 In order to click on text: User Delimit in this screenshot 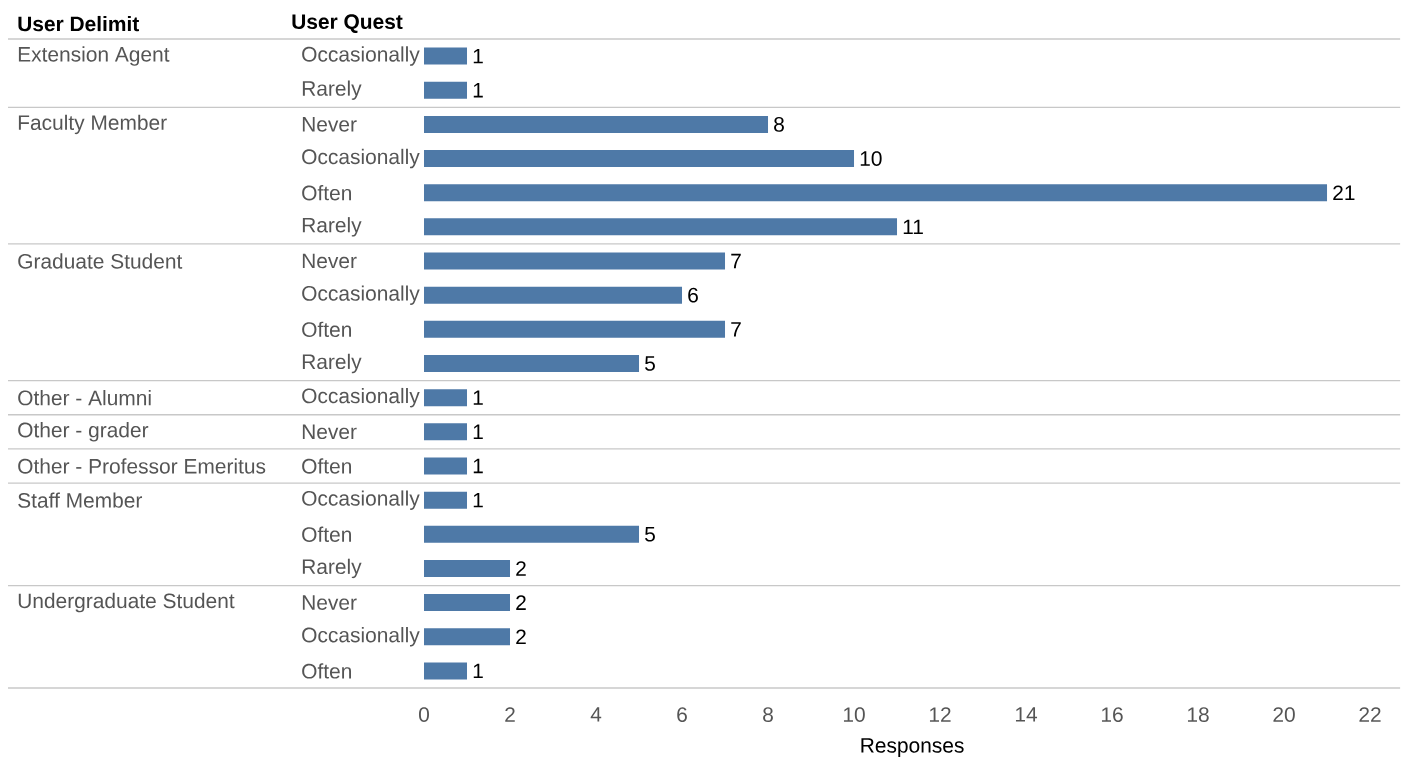, I will do `click(78, 23)`.